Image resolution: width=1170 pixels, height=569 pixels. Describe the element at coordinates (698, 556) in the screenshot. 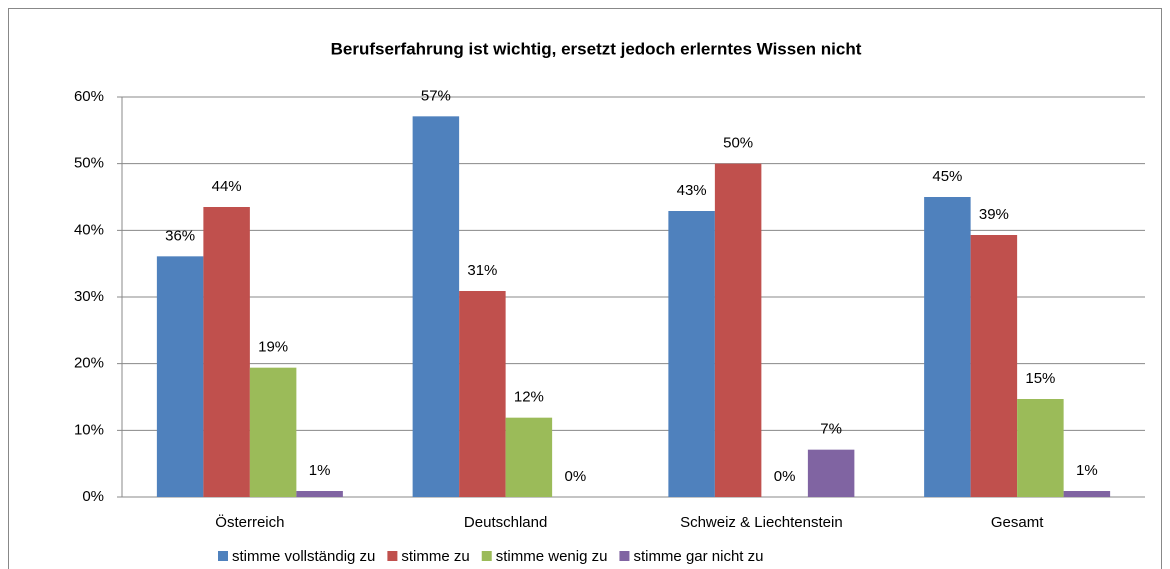

I see `legend-label: stimme gar nicht zu` at that location.